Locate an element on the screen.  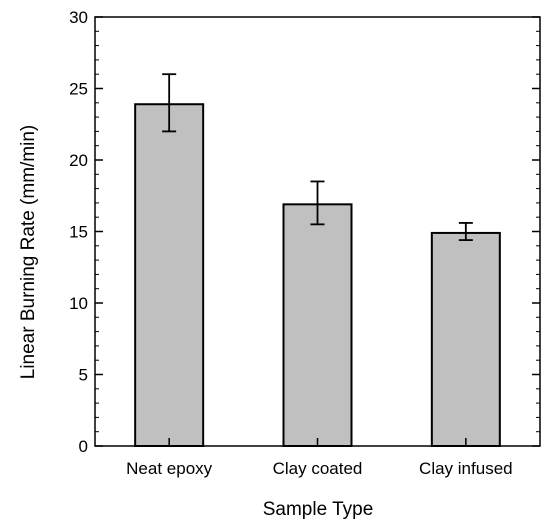
y-tick-label: 25 is located at coordinates (78, 89).